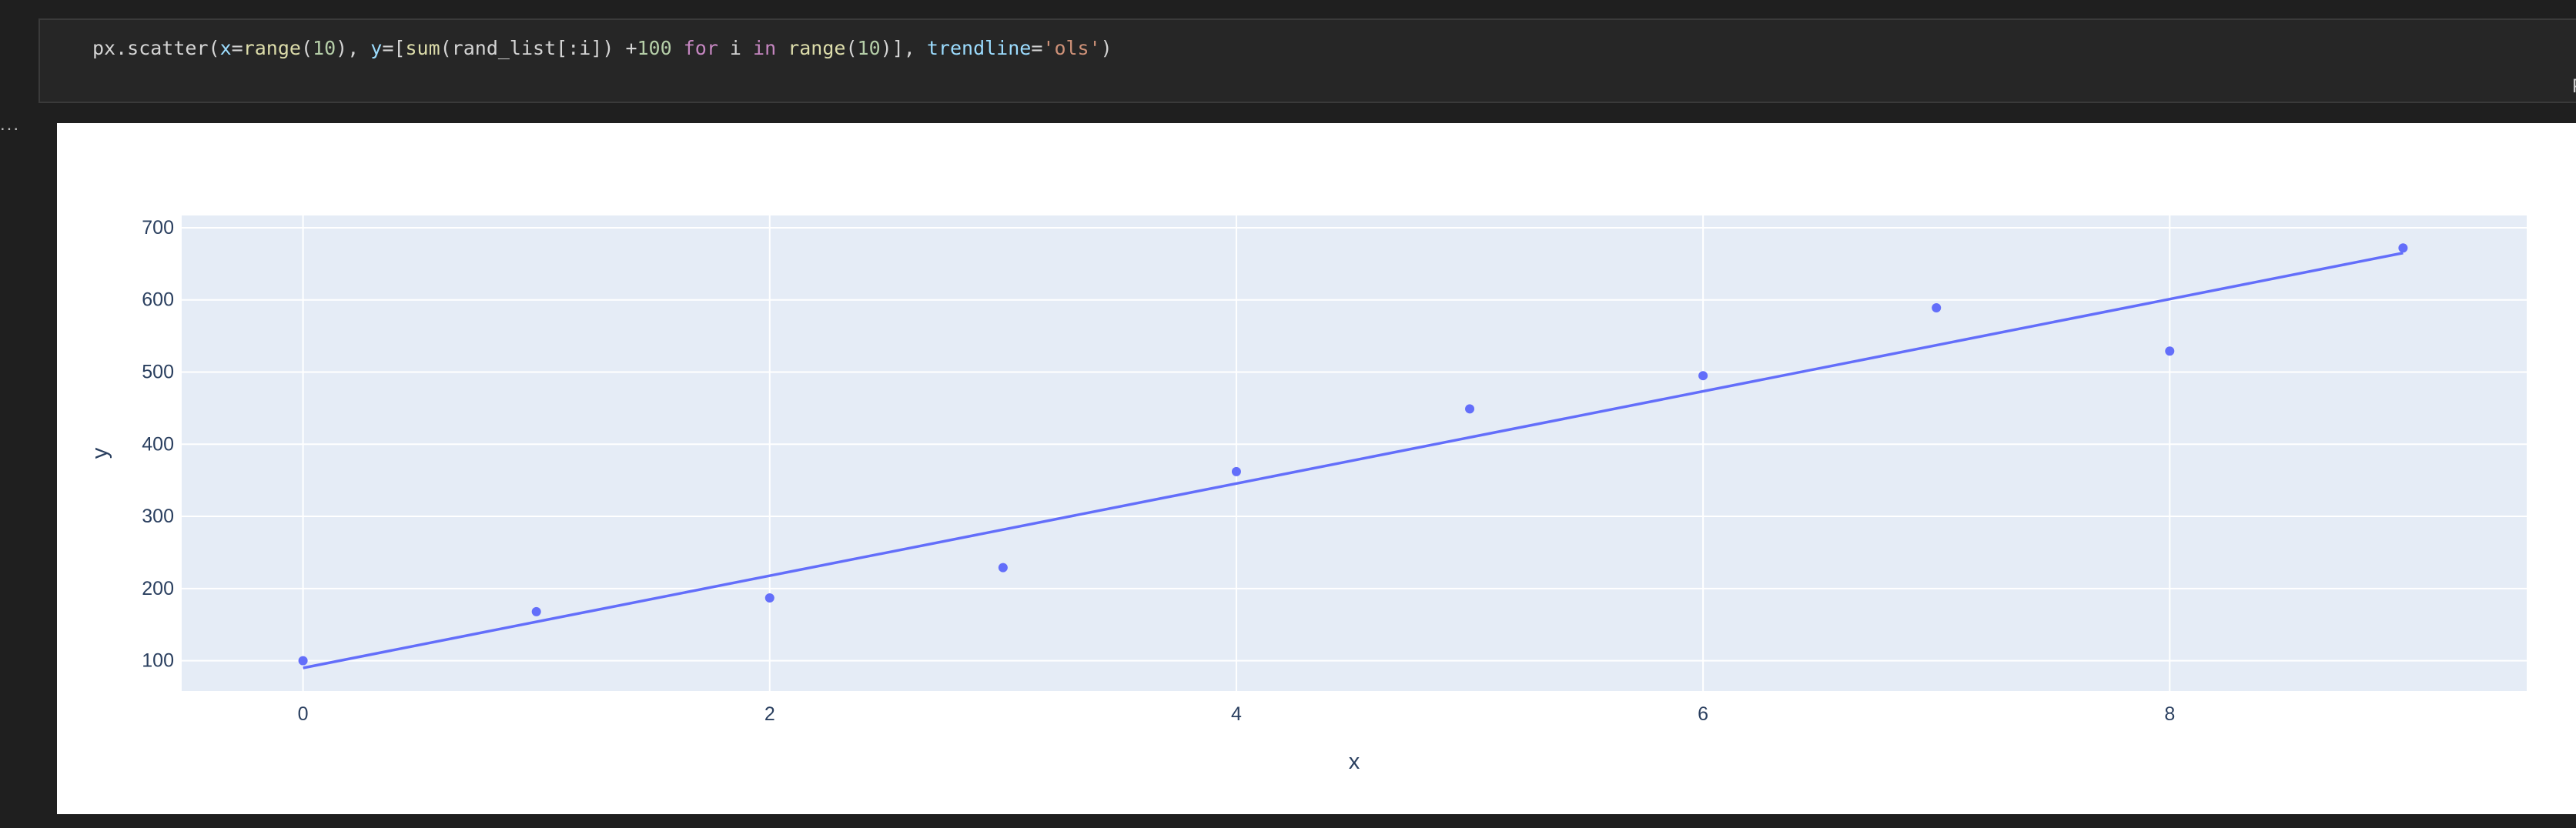 This screenshot has width=2576, height=828. What do you see at coordinates (158, 372) in the screenshot?
I see `y-tick-label: 500` at bounding box center [158, 372].